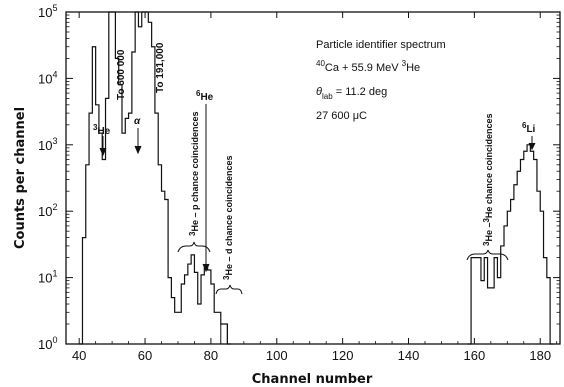  Describe the element at coordinates (47, 277) in the screenshot. I see `y-tick-label-1: 10¹` at that location.